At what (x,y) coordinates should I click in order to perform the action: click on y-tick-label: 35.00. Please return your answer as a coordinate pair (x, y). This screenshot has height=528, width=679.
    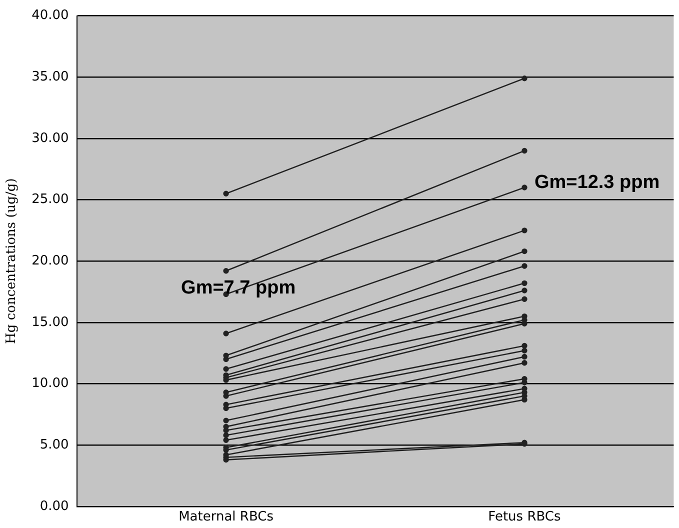
    Looking at the image, I should click on (50, 77).